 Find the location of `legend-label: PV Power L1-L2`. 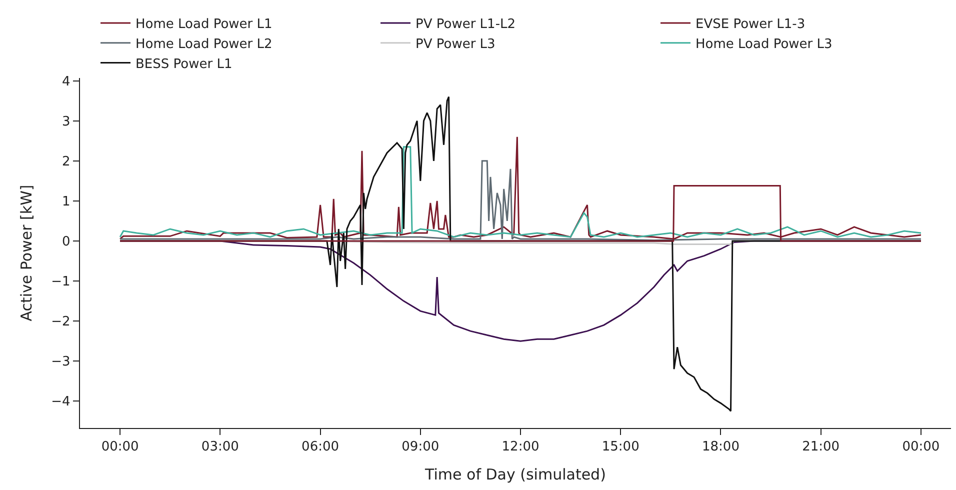

legend-label: PV Power L1-L2 is located at coordinates (466, 24).